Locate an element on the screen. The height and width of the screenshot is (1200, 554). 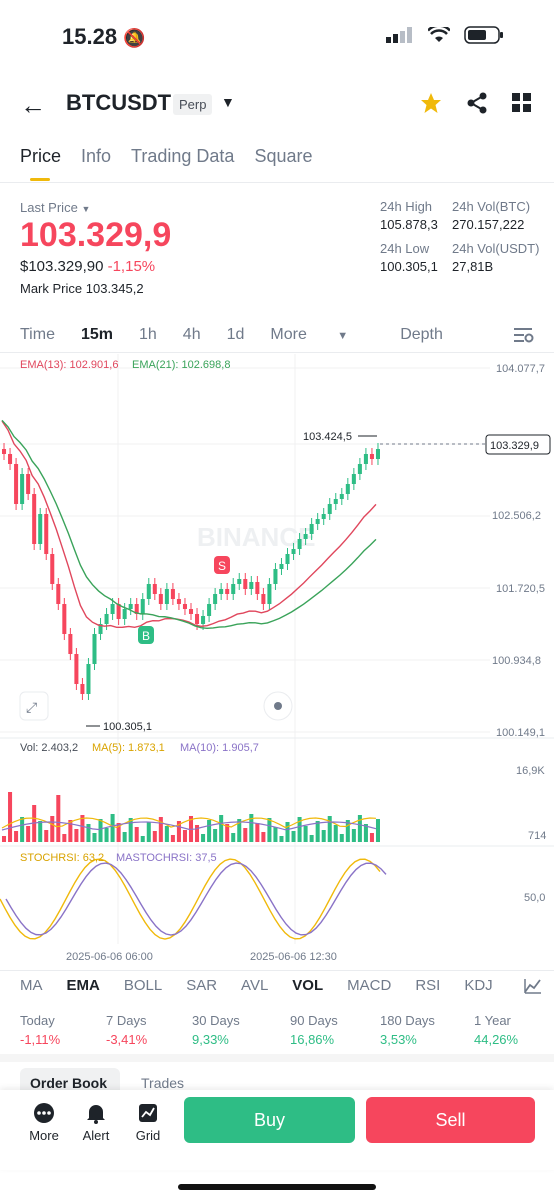
perp-badge: Perp is located at coordinates (193, 104).